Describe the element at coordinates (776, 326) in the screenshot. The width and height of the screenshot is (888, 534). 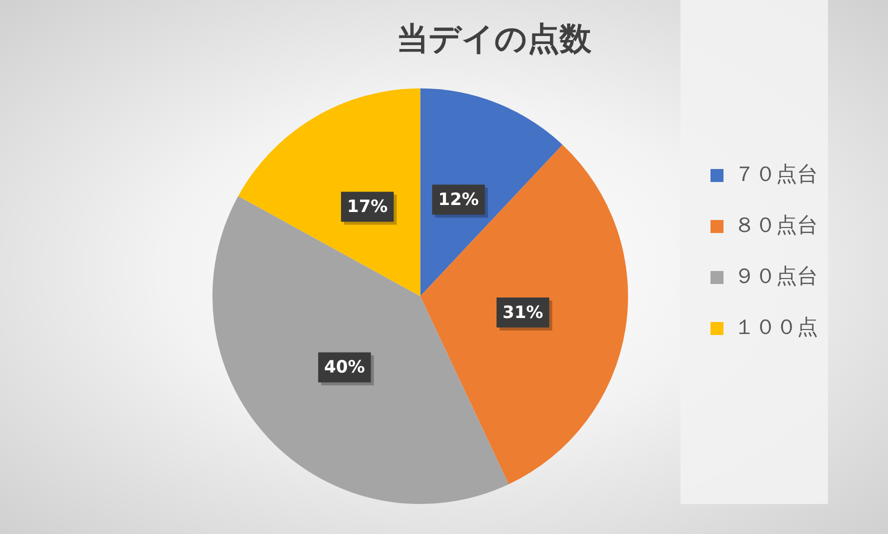
I see `legend-label: １００点` at that location.